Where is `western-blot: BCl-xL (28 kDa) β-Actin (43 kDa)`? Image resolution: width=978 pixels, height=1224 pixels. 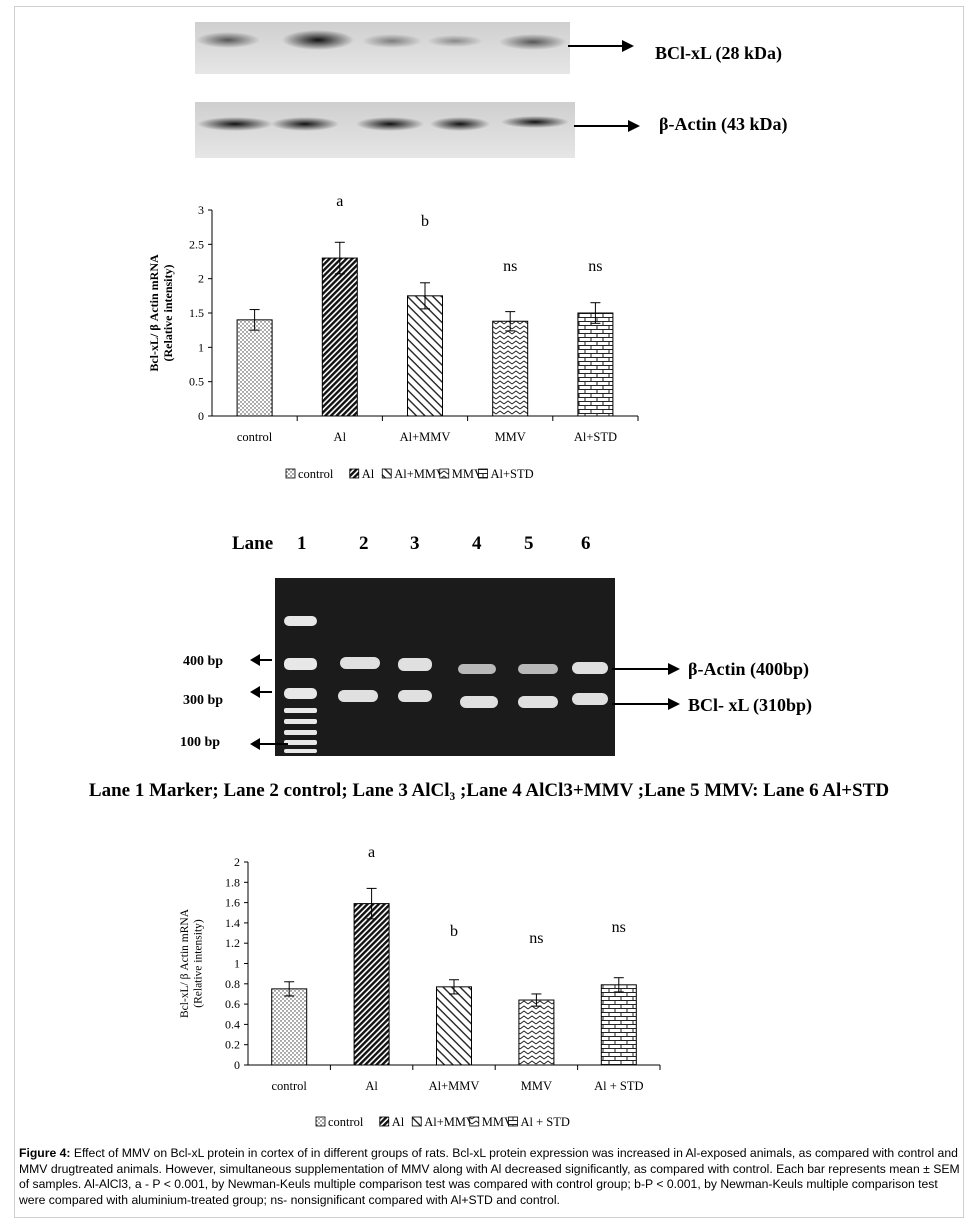
western-blot: BCl-xL (28 kDa) β-Actin (43 kDa) is located at coordinates (491, 90).